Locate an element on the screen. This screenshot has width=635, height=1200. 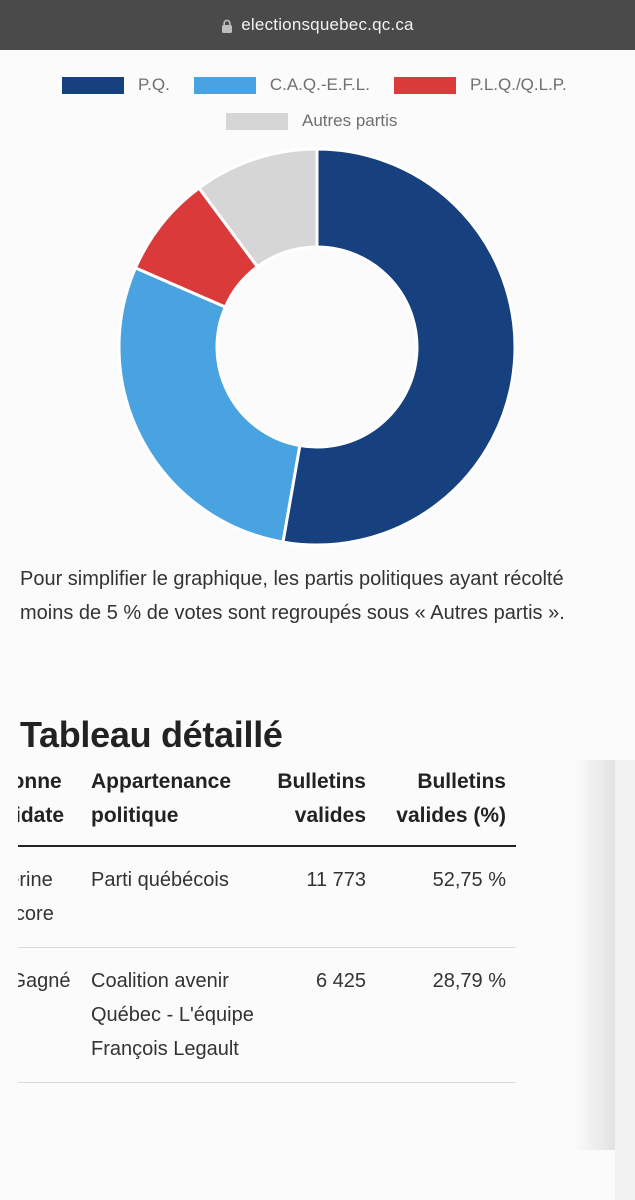
header-candidate: Personne candidate is located at coordinates (49, 803).